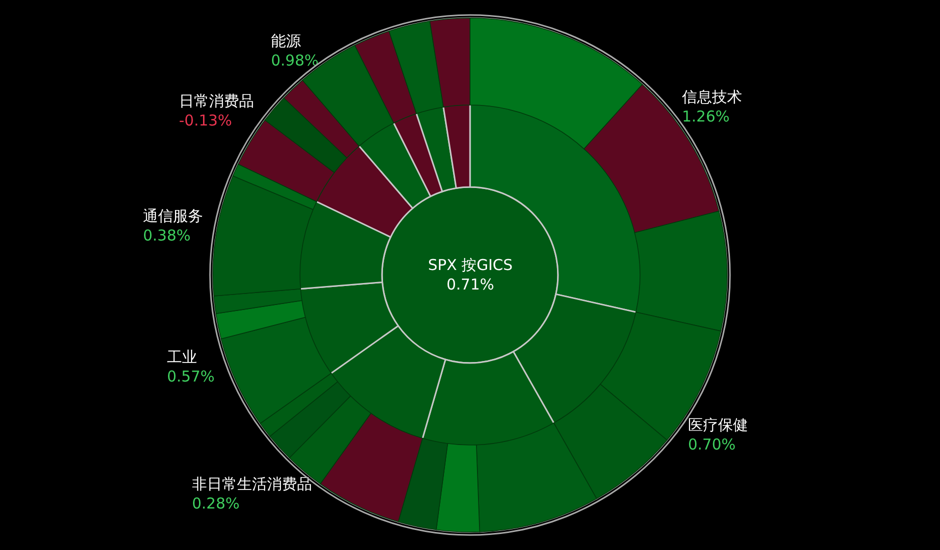  Describe the element at coordinates (182, 357) in the screenshot. I see `slice-label: 工业` at that location.